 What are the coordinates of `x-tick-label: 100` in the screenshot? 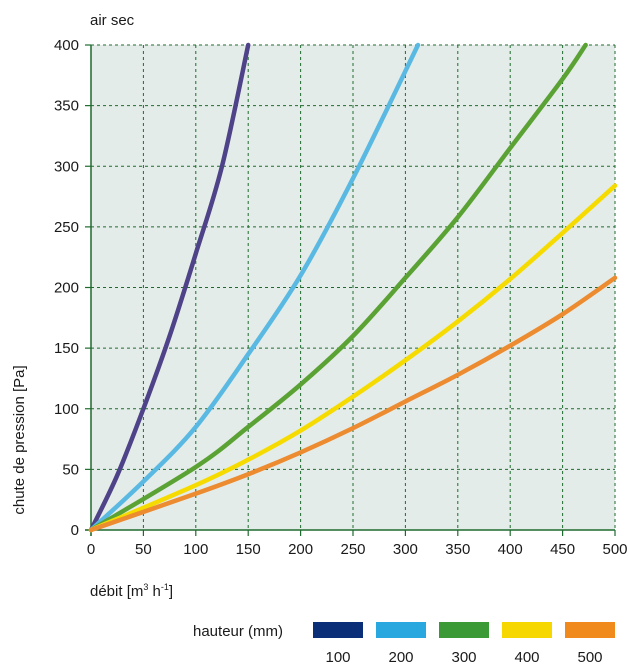 It's located at (195, 549).